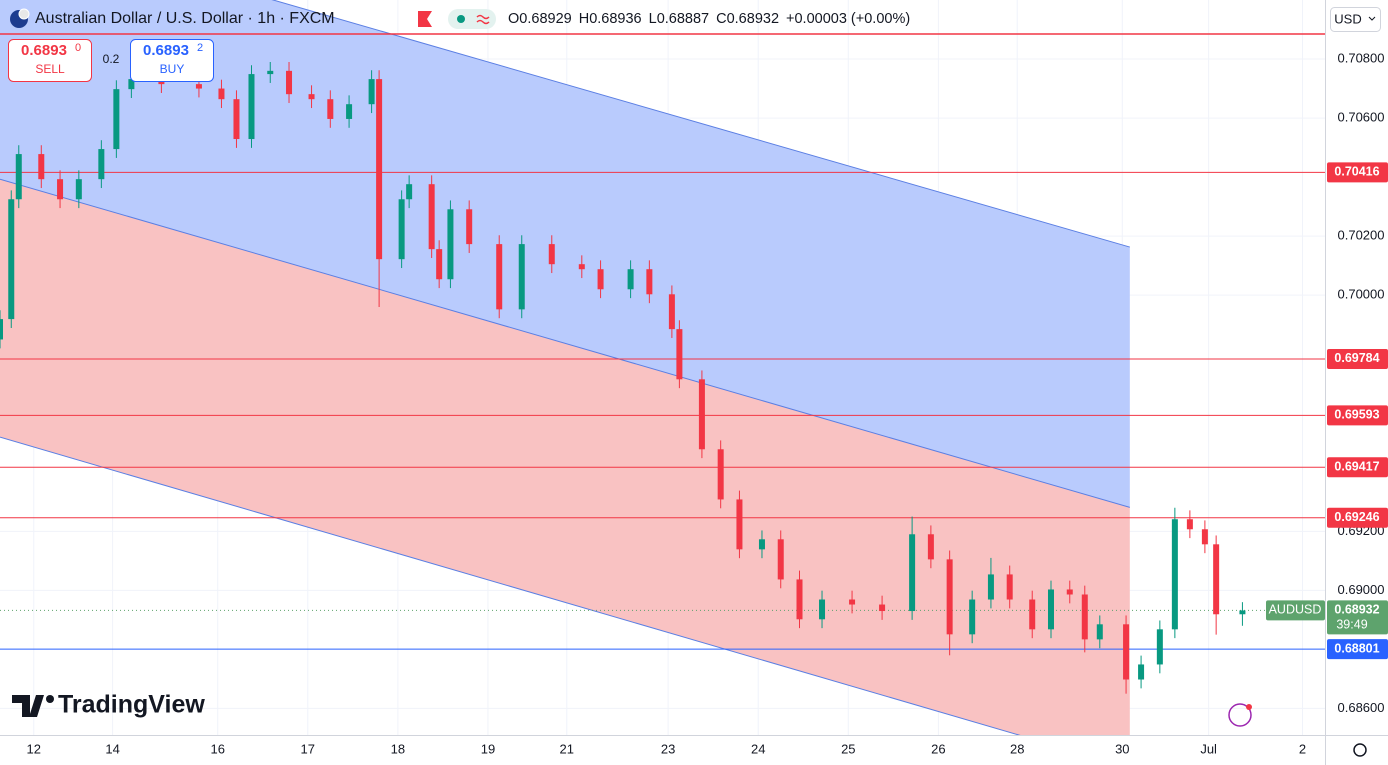  Describe the element at coordinates (567, 748) in the screenshot. I see `x-tick-label: 21` at that location.